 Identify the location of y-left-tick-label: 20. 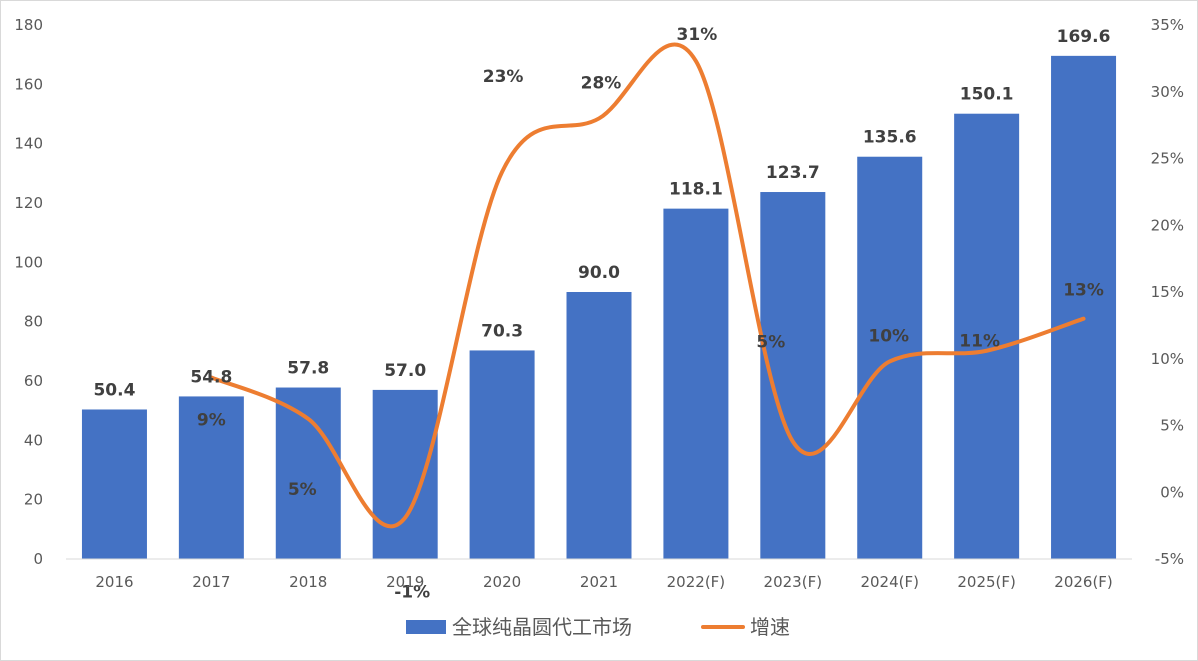
(33, 500).